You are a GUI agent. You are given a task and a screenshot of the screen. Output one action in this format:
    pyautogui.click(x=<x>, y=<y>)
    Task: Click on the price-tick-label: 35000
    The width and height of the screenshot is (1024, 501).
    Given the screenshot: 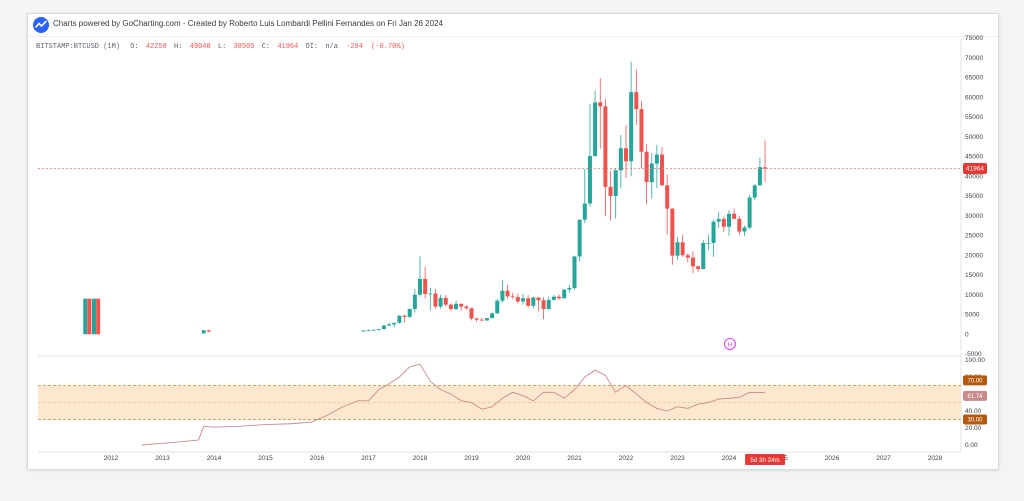 What is the action you would take?
    pyautogui.click(x=974, y=196)
    